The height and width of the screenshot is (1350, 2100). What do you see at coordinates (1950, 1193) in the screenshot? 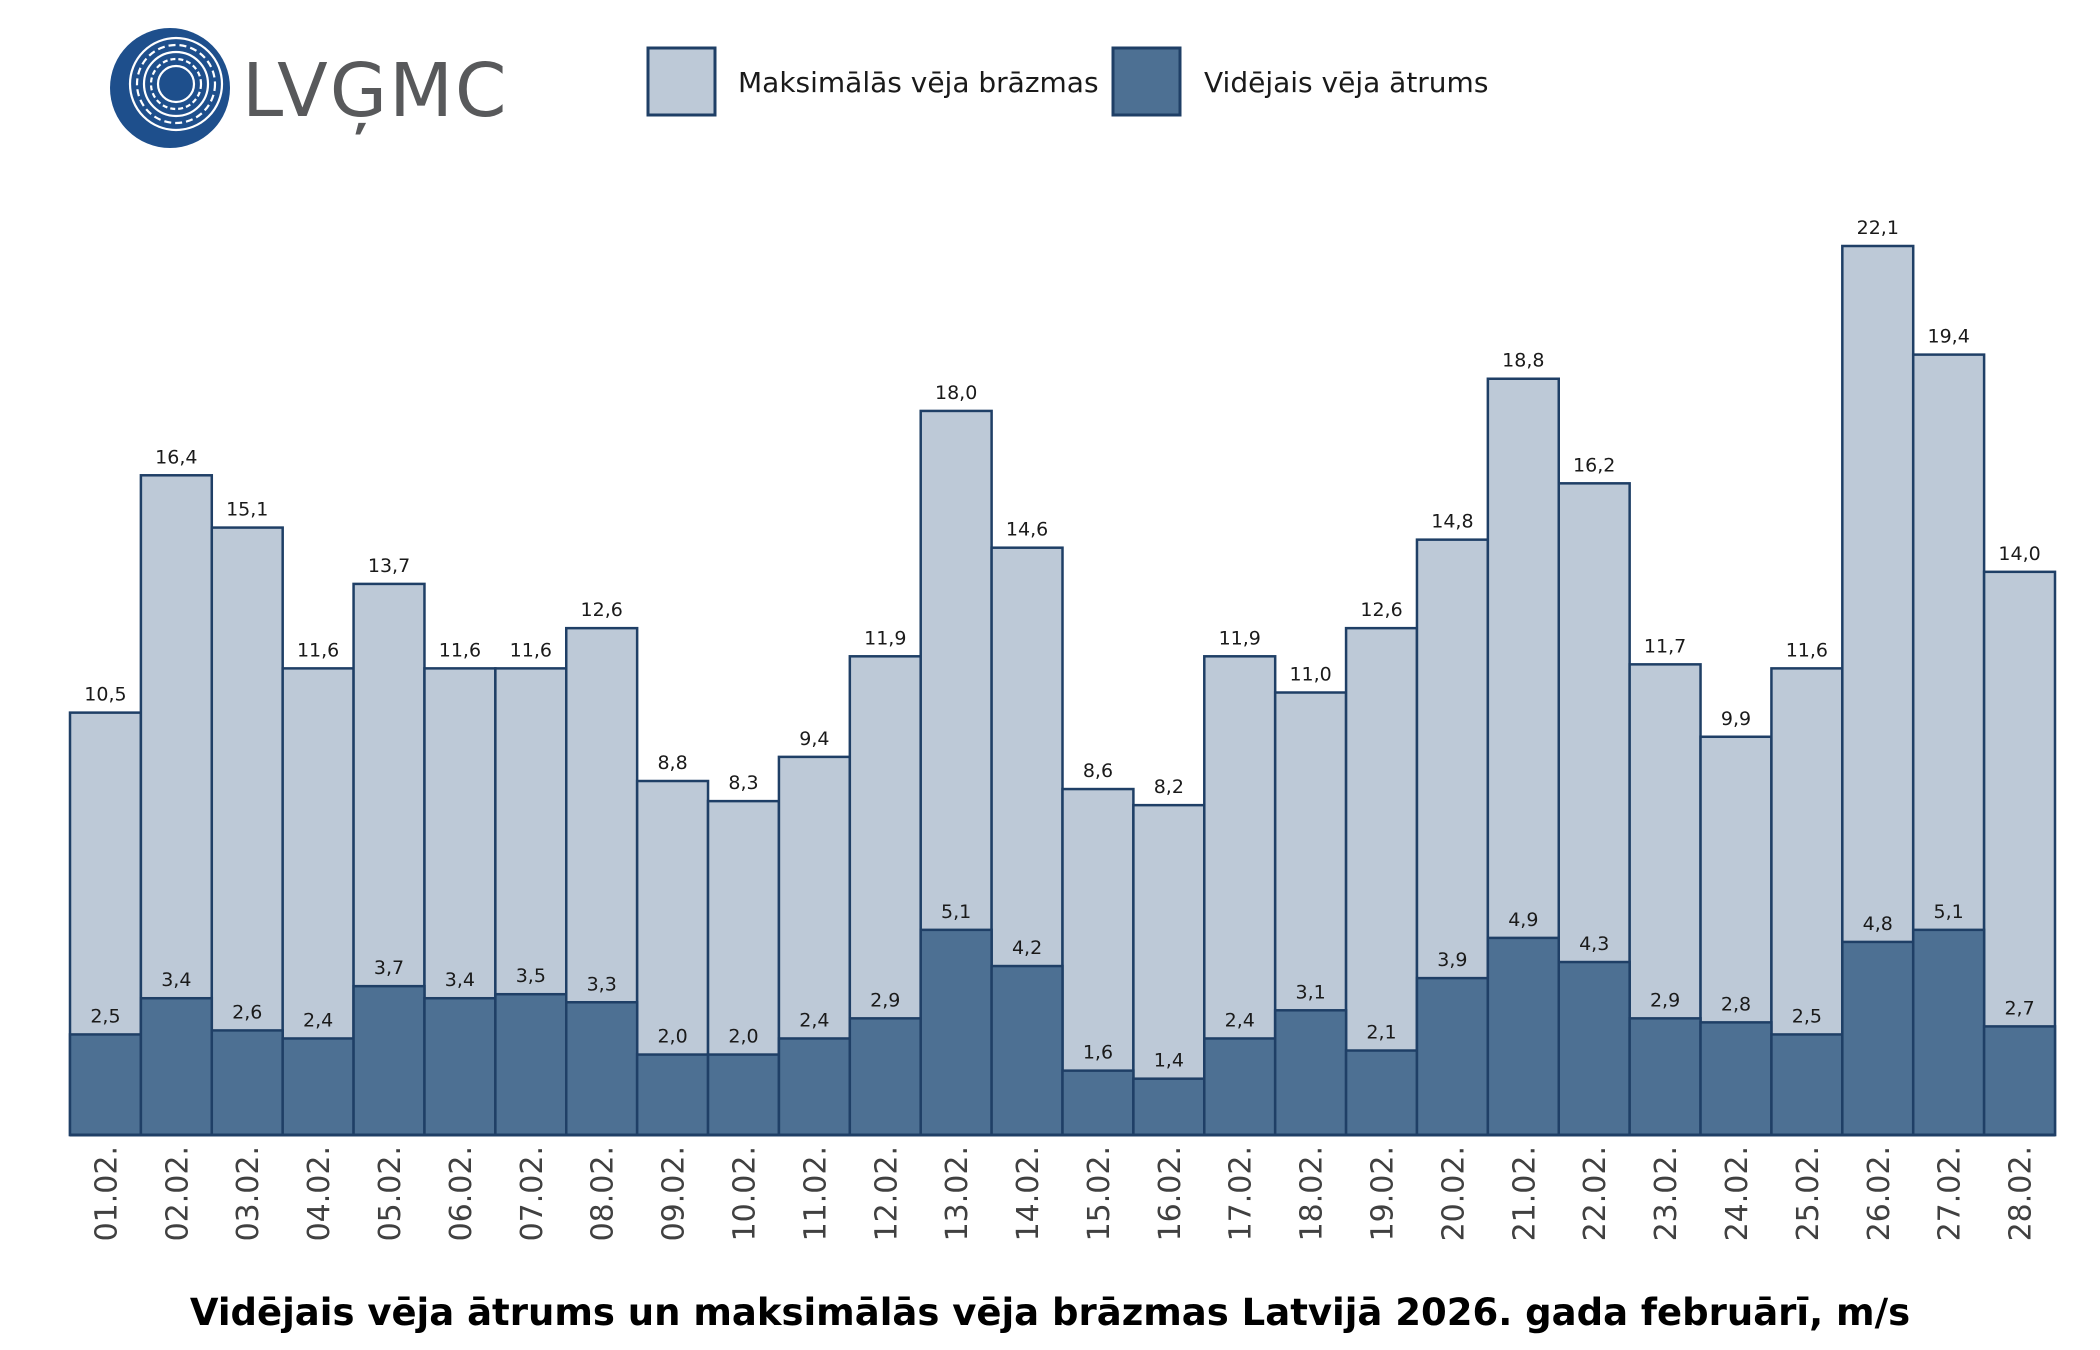
I see `x-tick-label: 27.02.` at bounding box center [1950, 1193].